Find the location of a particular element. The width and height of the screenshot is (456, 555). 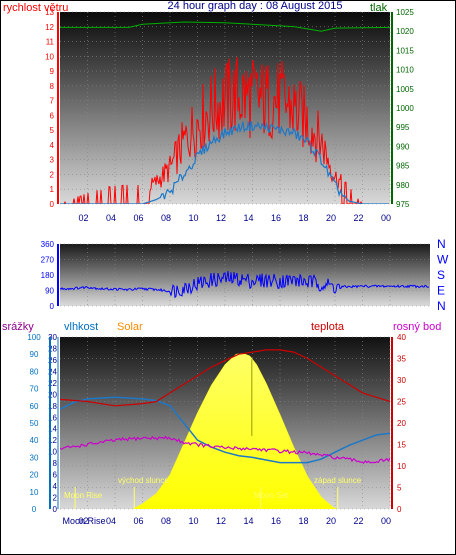

wind-x-tick-label: 00 is located at coordinates (386, 218).